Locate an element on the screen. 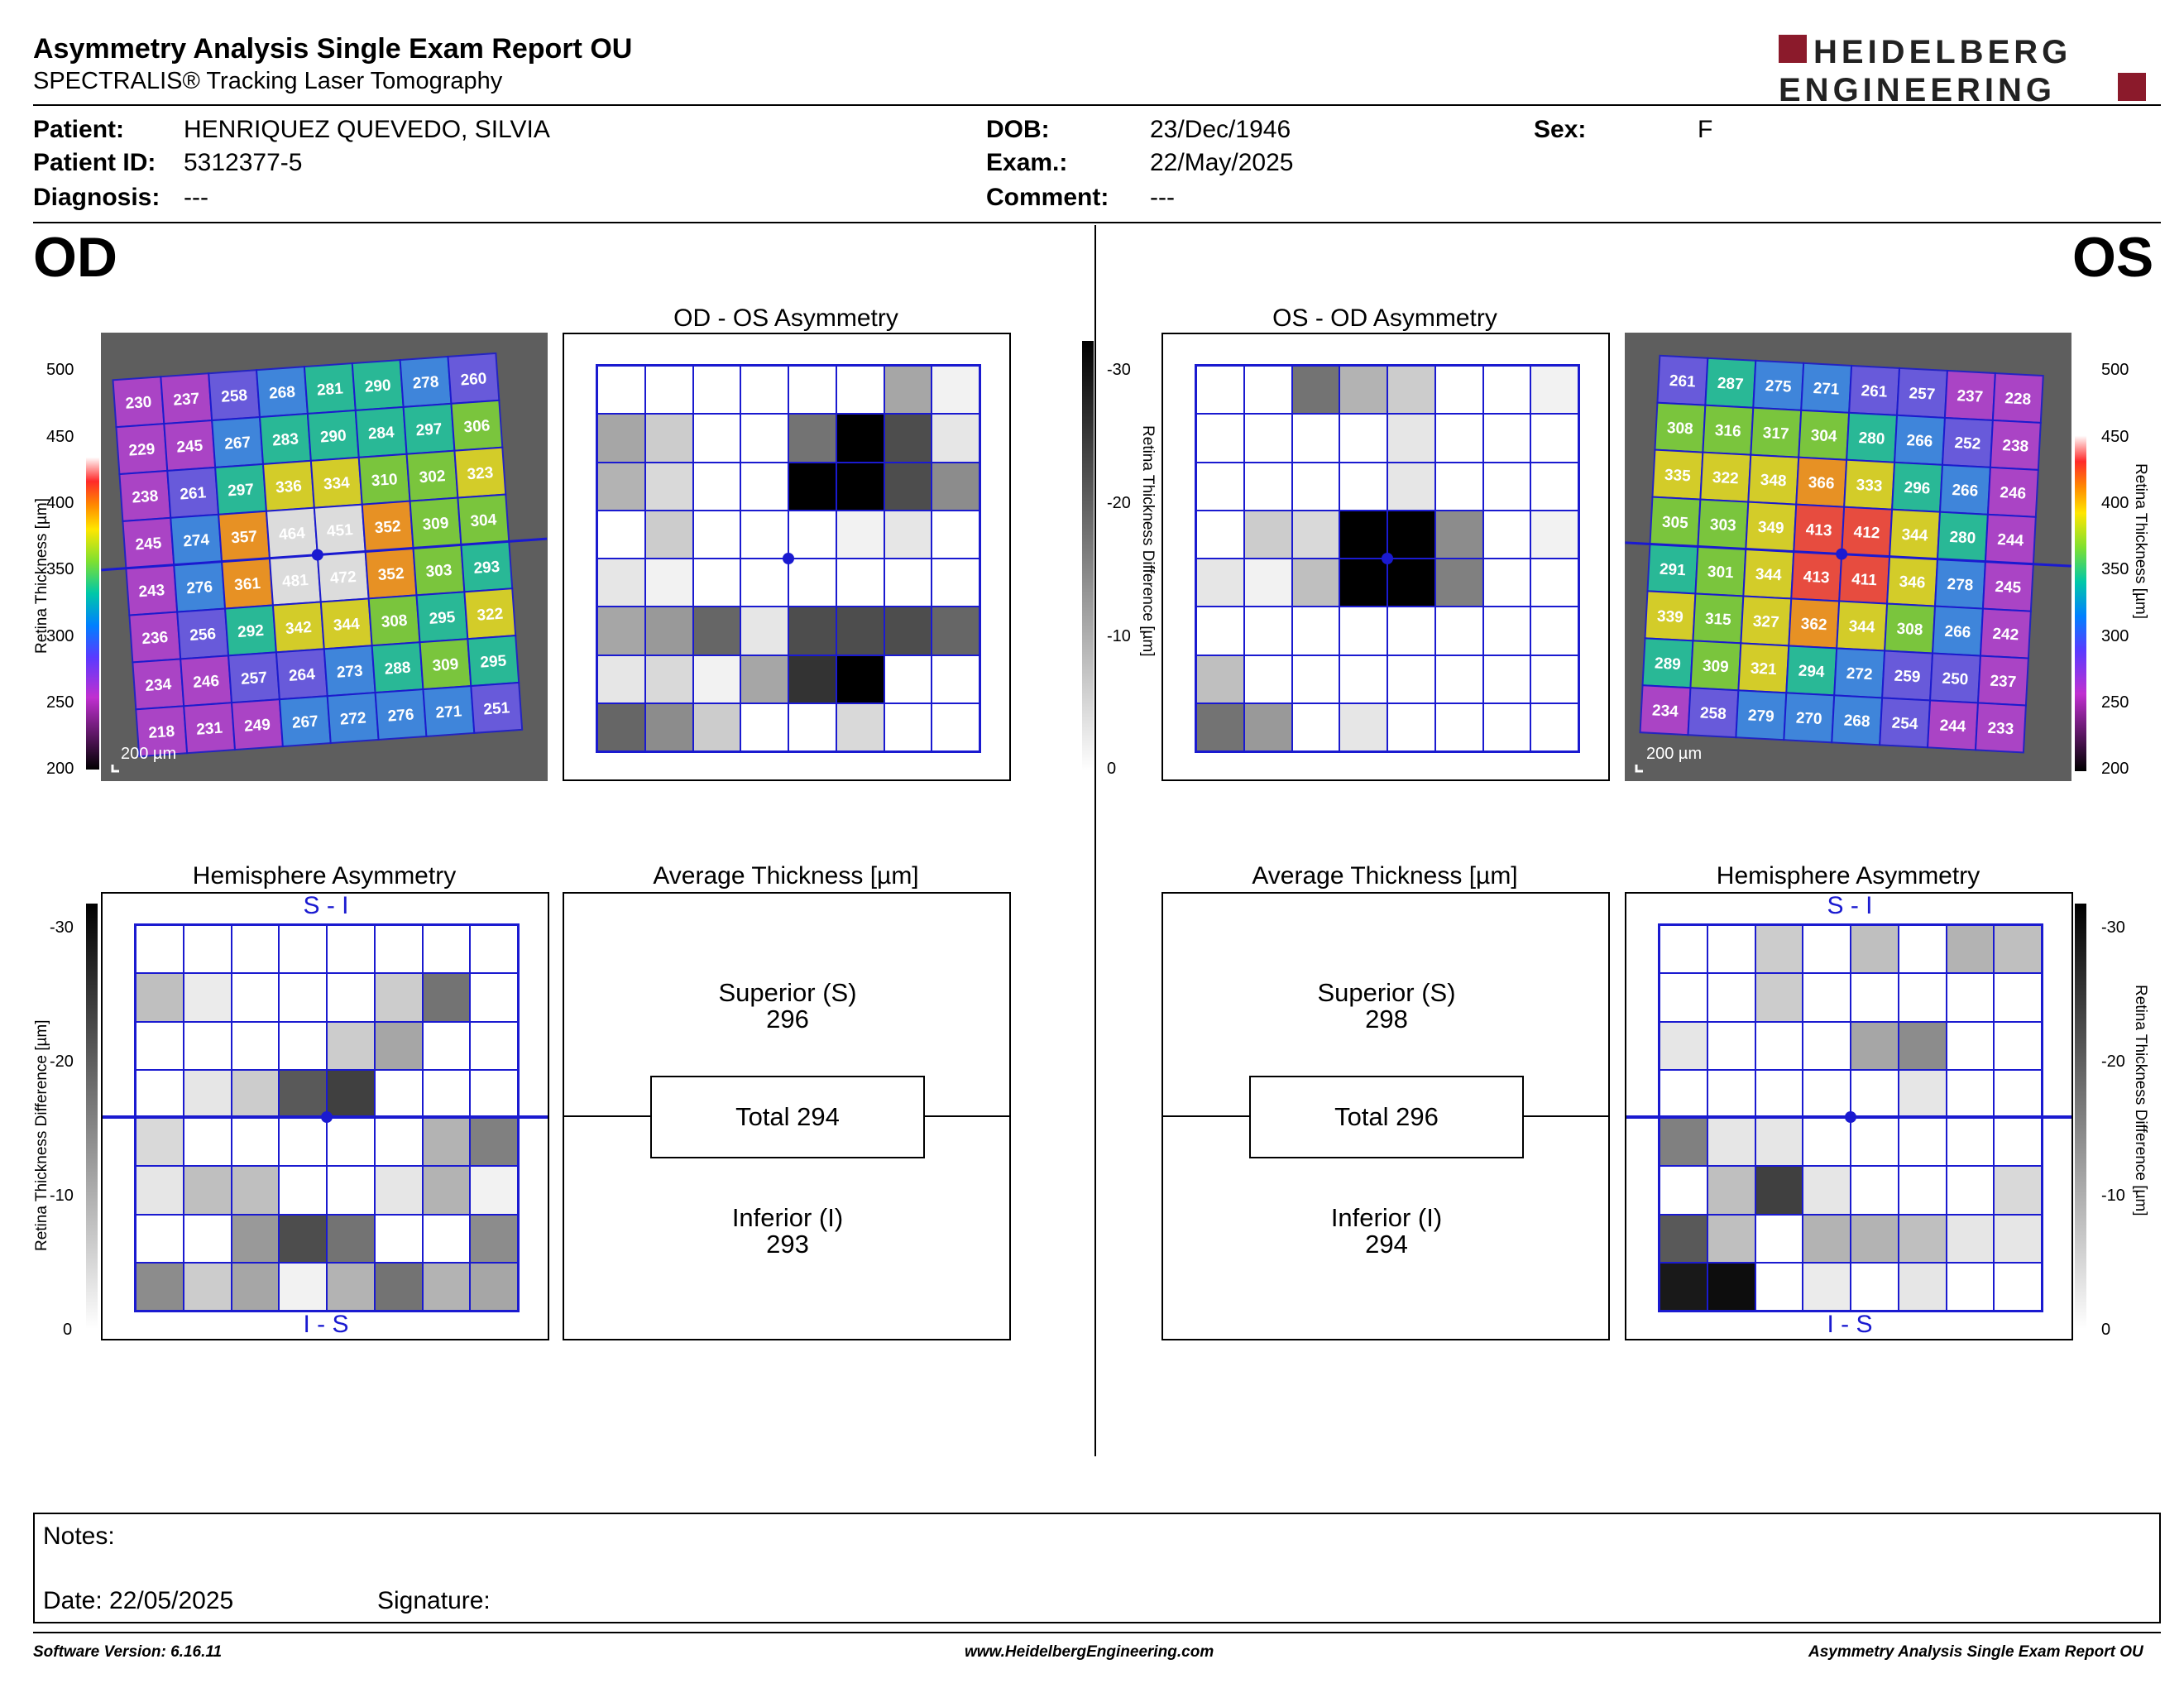 Image resolution: width=2184 pixels, height=1688 pixels. hemi-axis-label: Retina Thickness Difference [µm] is located at coordinates (41, 1135).